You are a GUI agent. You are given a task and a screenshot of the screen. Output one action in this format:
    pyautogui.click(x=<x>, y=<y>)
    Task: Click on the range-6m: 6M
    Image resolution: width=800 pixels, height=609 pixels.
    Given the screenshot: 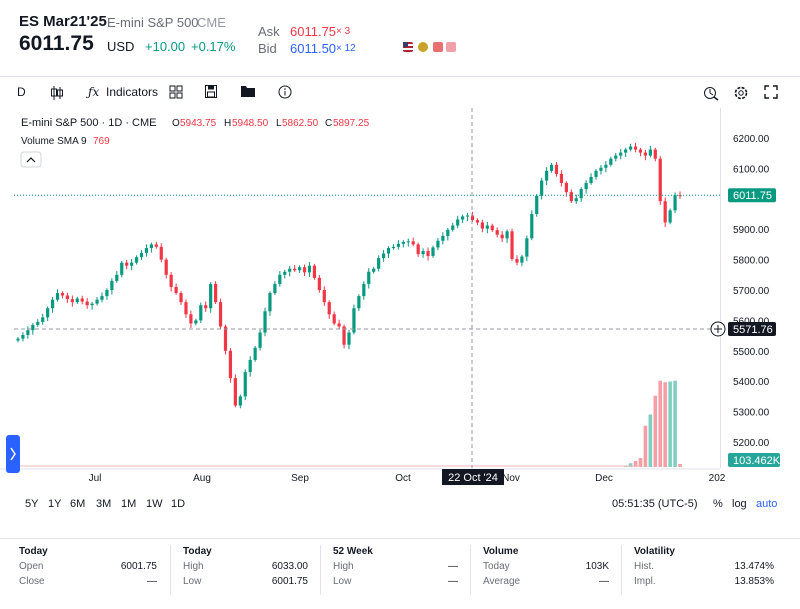 What is the action you would take?
    pyautogui.click(x=78, y=504)
    